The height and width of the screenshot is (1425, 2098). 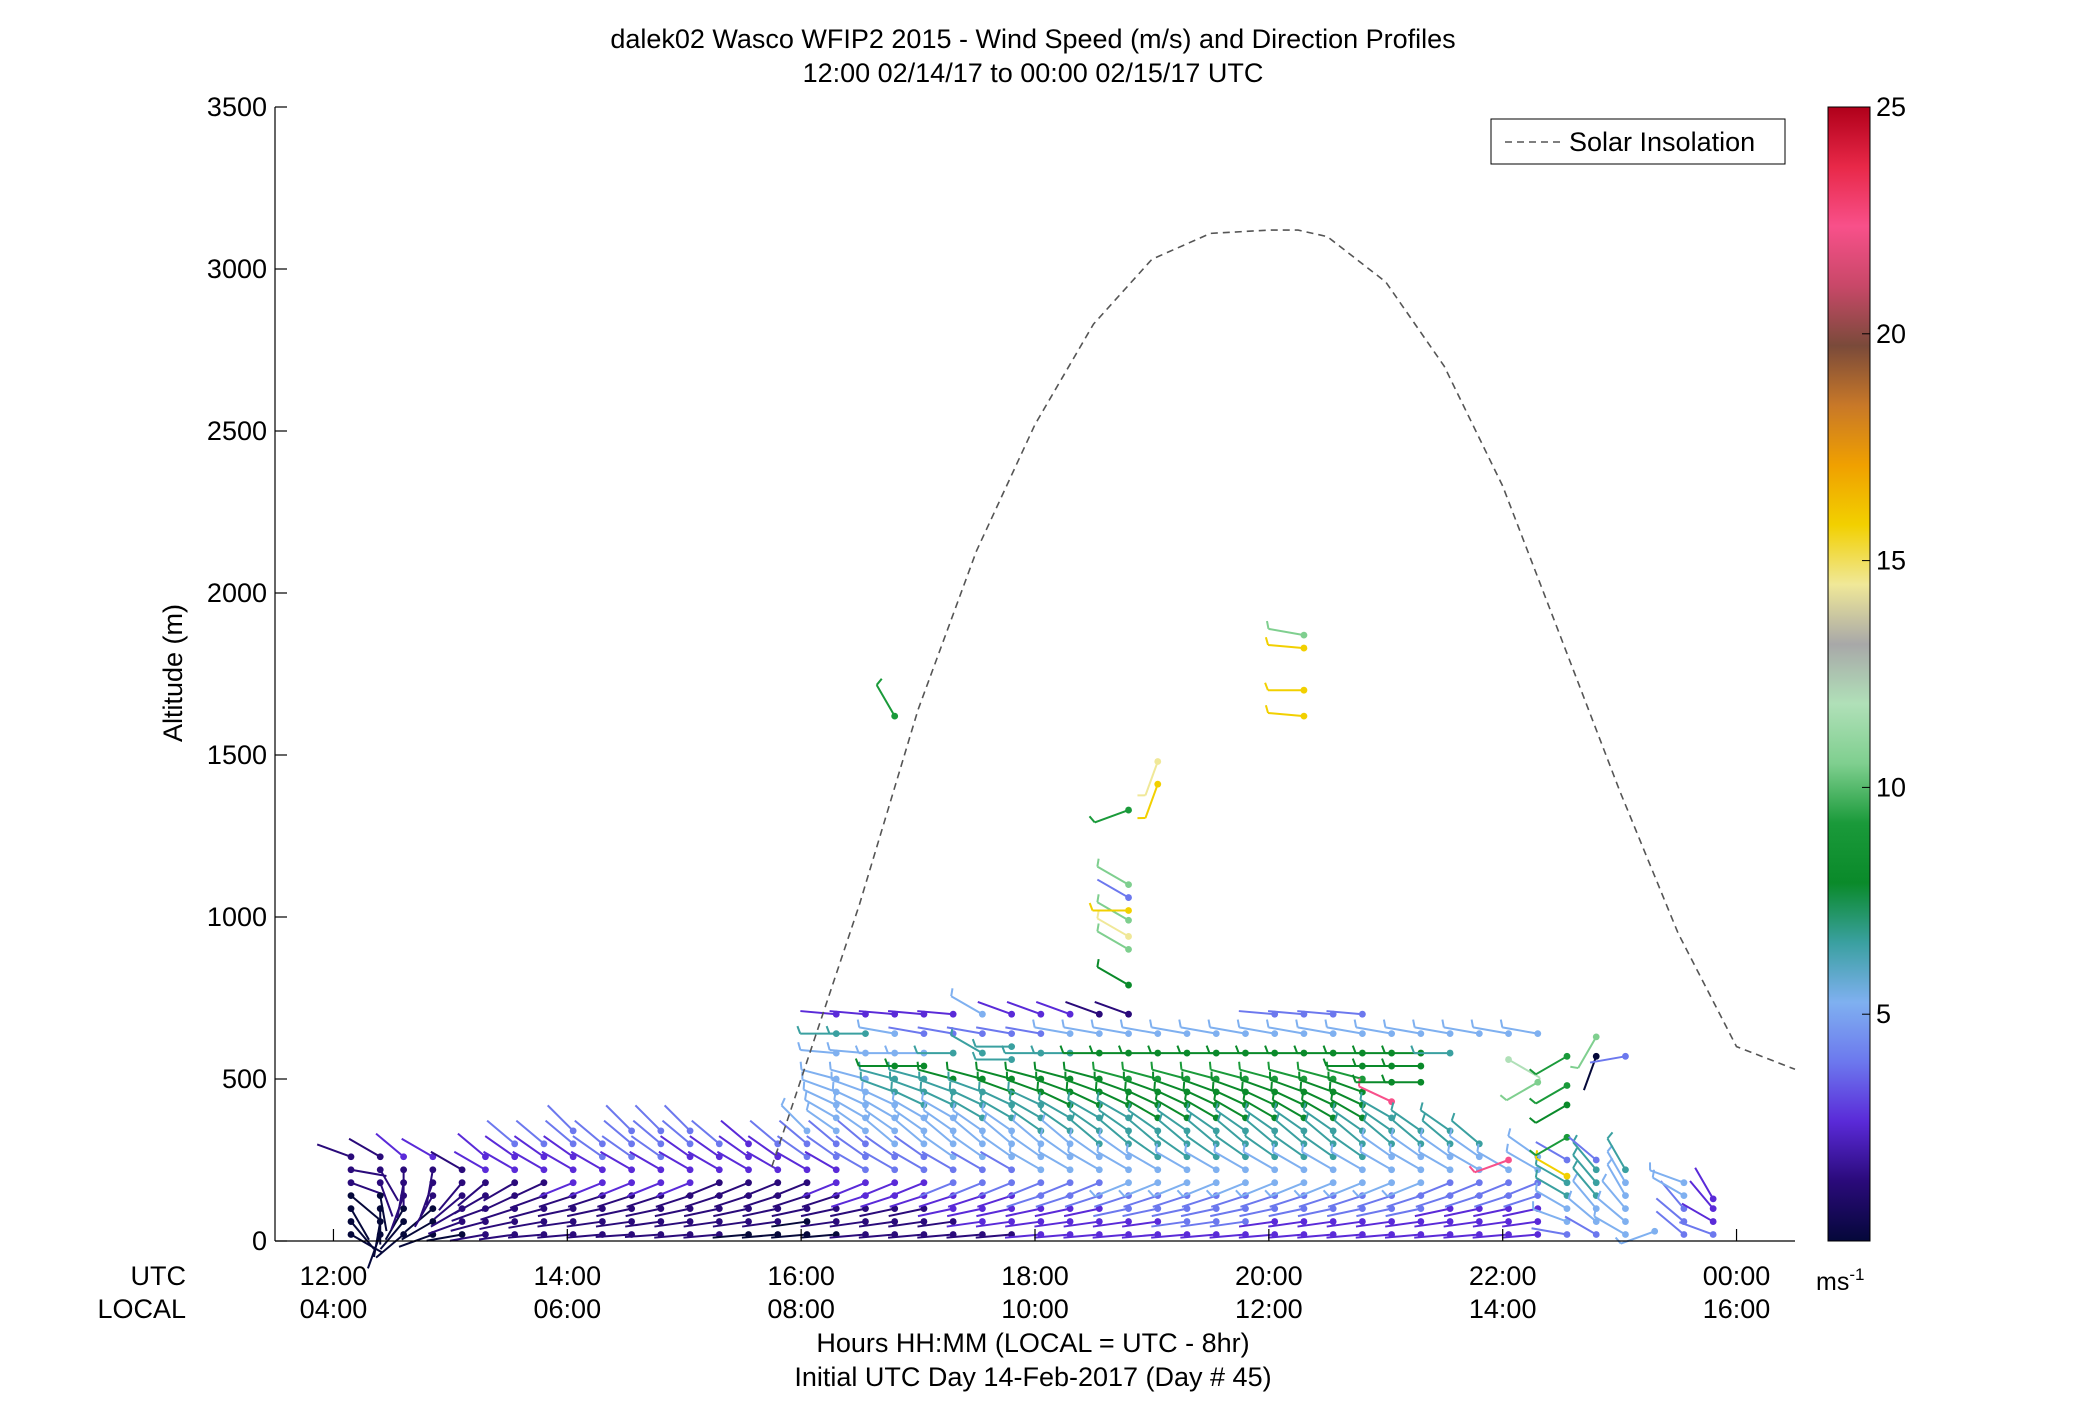 I want to click on x-tick-label-local: 06:00, so click(x=568, y=1309).